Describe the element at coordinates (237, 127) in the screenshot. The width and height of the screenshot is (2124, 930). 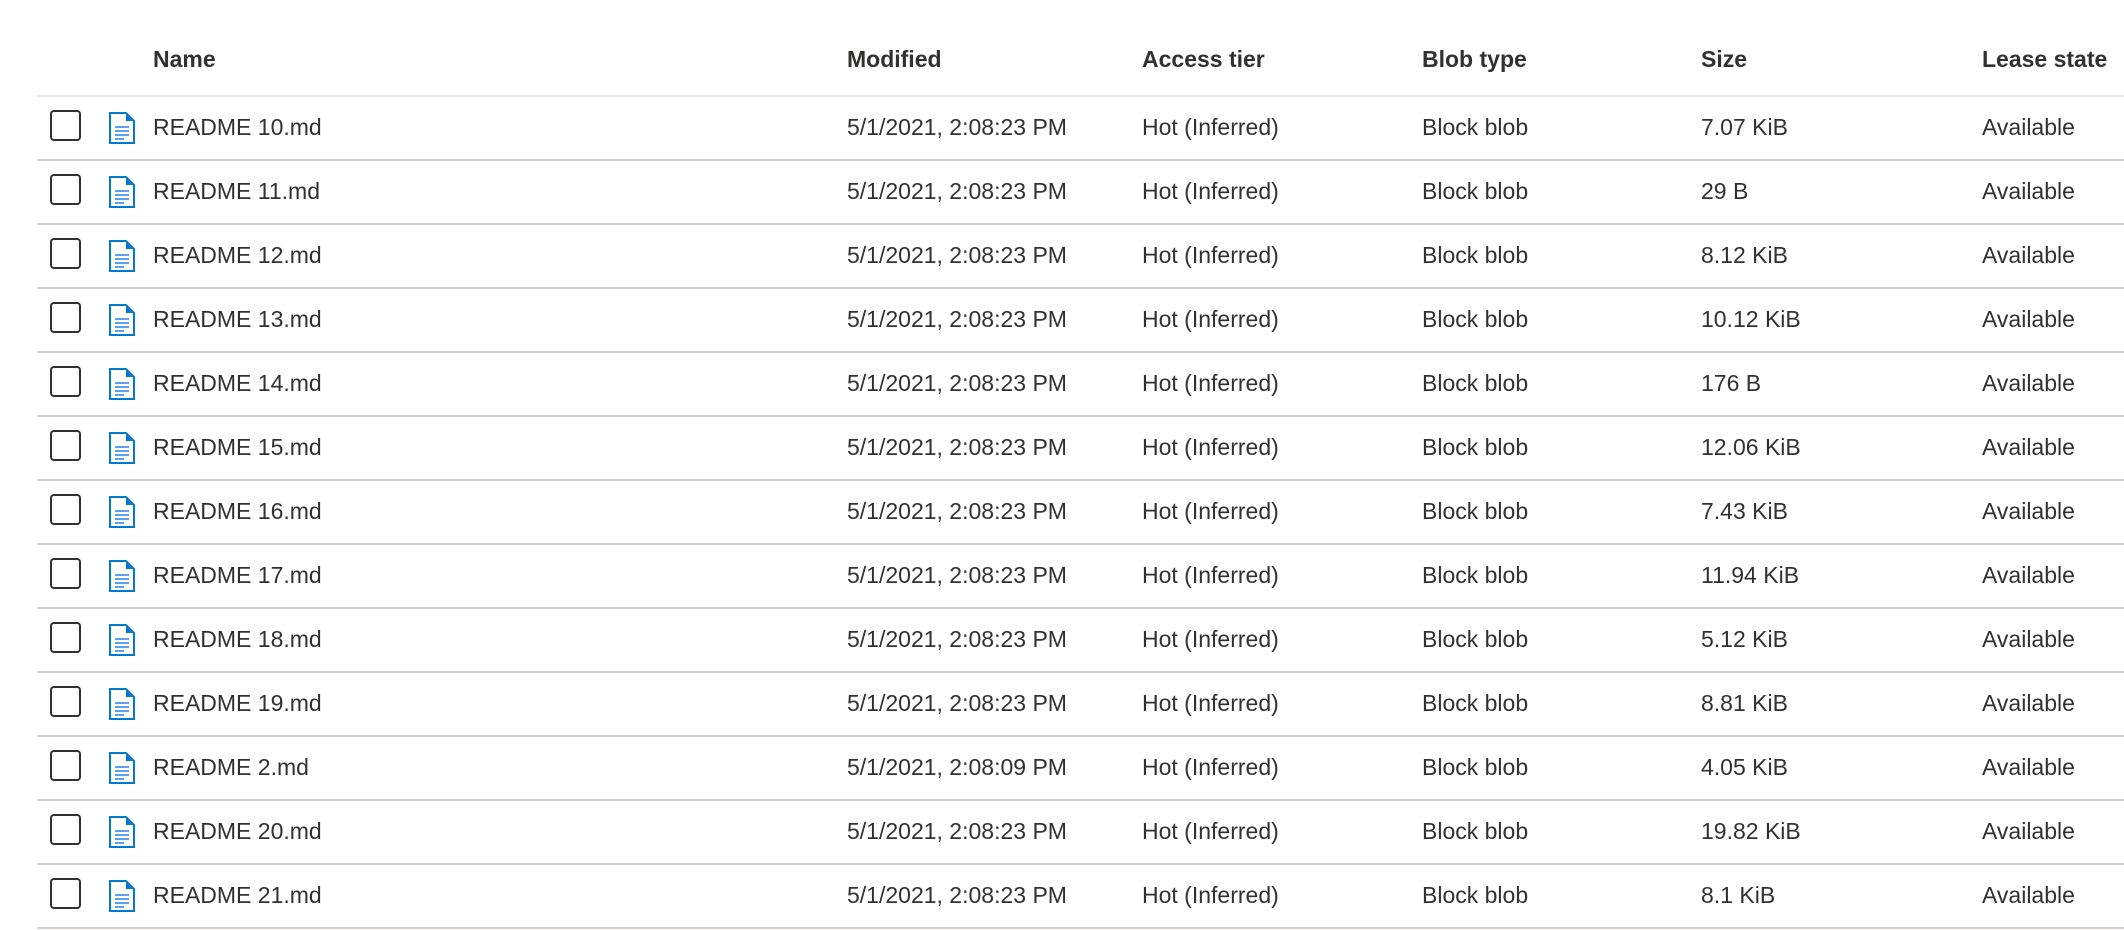
I see `blob-name: README 10.md` at that location.